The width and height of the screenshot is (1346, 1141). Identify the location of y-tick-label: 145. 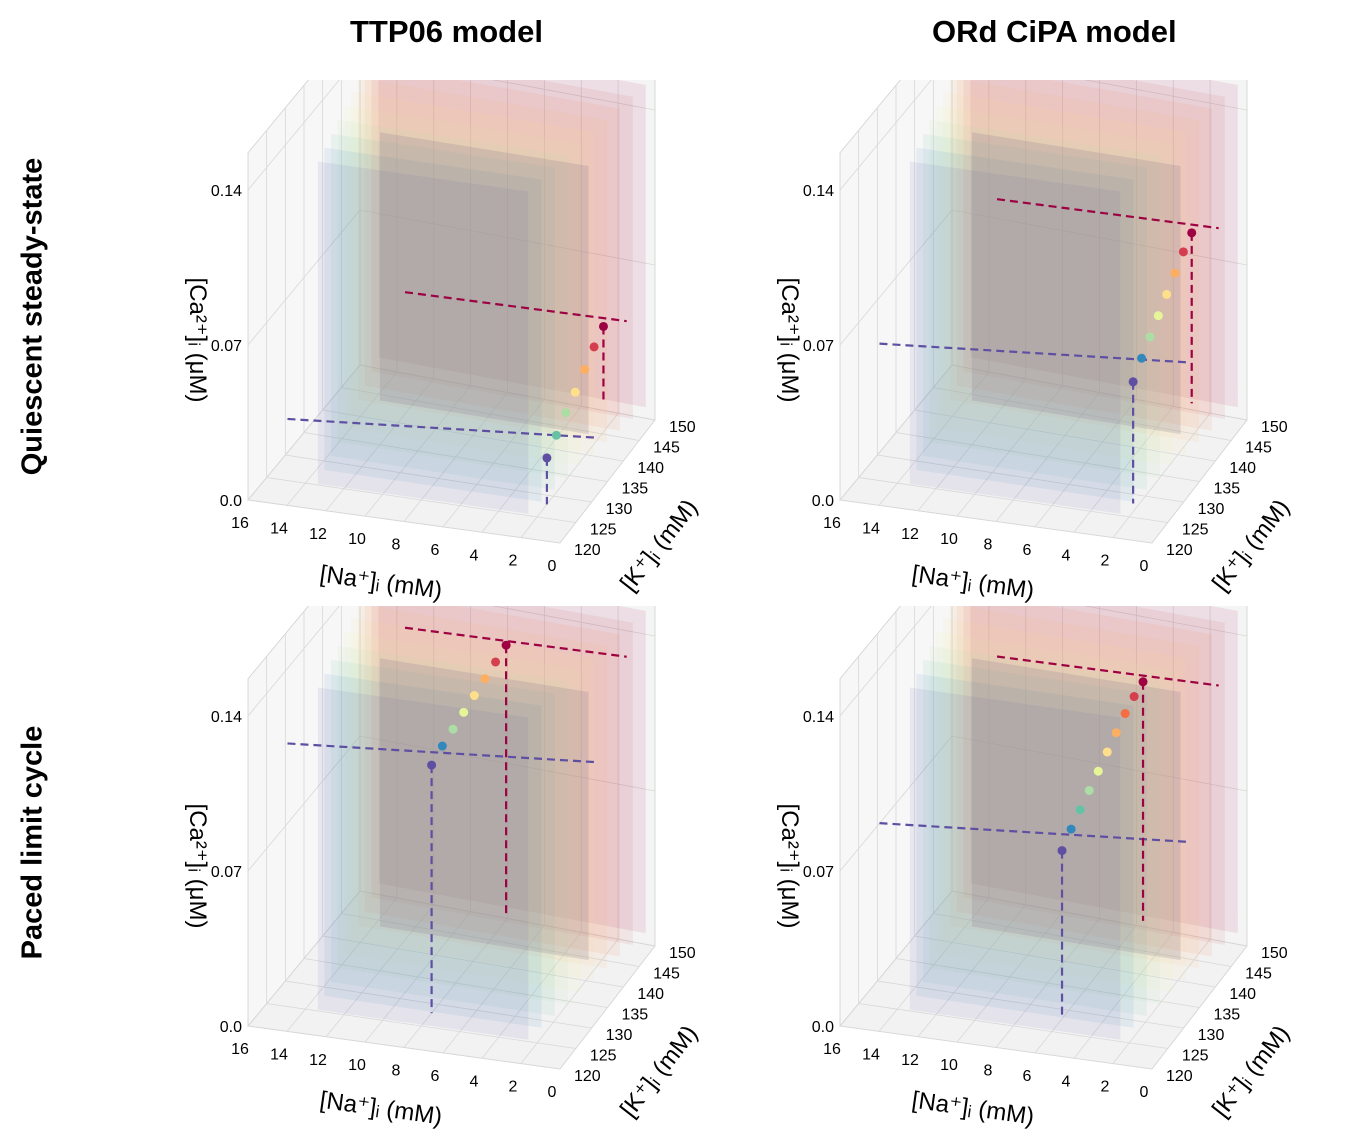
(1258, 974).